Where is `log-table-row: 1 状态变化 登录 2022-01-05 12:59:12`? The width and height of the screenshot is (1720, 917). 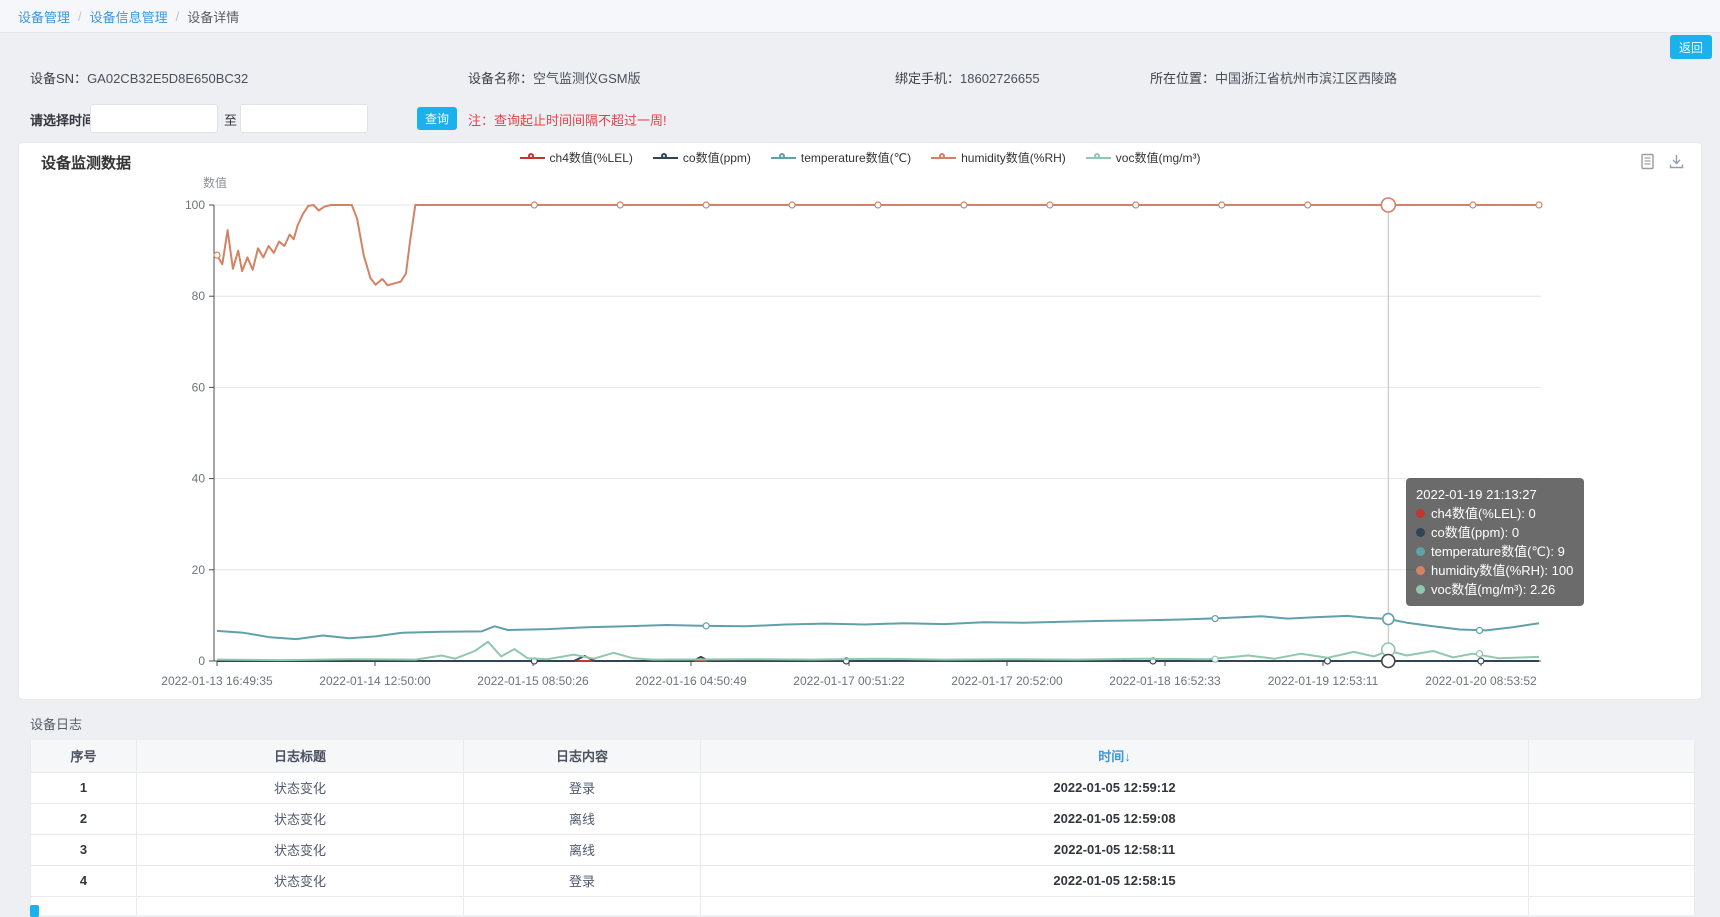 log-table-row: 1 状态变化 登录 2022-01-05 12:59:12 is located at coordinates (862, 787).